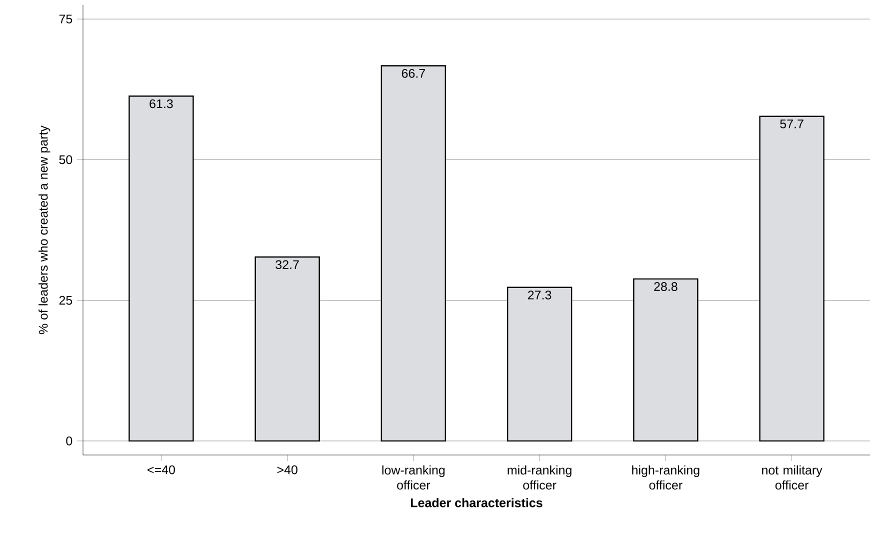 This screenshot has height=541, width=870. I want to click on y-tick-label: 50, so click(65, 159).